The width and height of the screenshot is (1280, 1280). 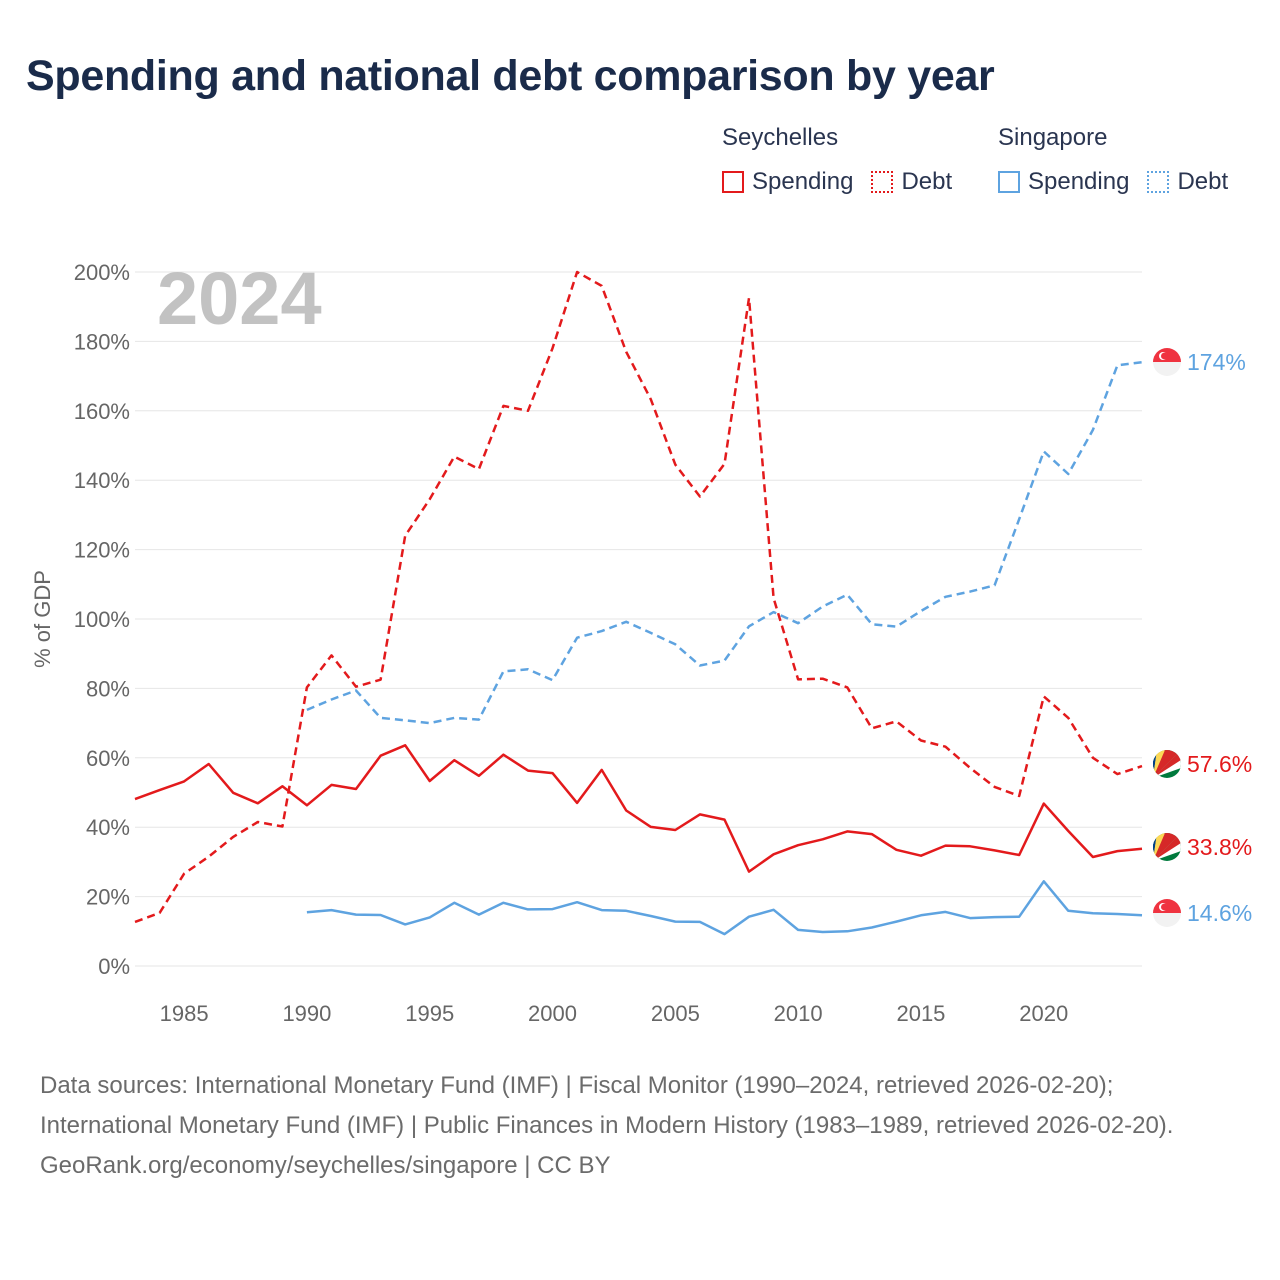 What do you see at coordinates (102, 550) in the screenshot?
I see `y-tick-label: 120%` at bounding box center [102, 550].